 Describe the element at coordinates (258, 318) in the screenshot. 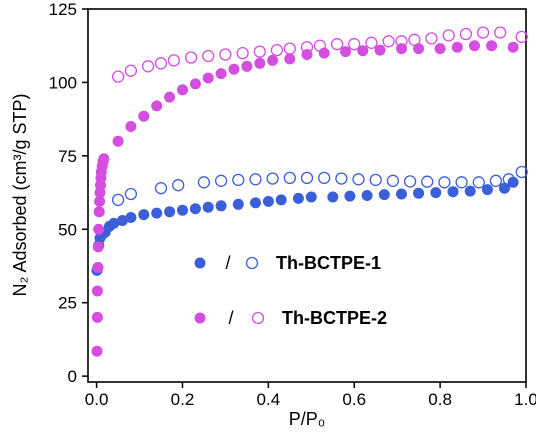

I see `legend-th-bctpe-2-desorption-marker` at that location.